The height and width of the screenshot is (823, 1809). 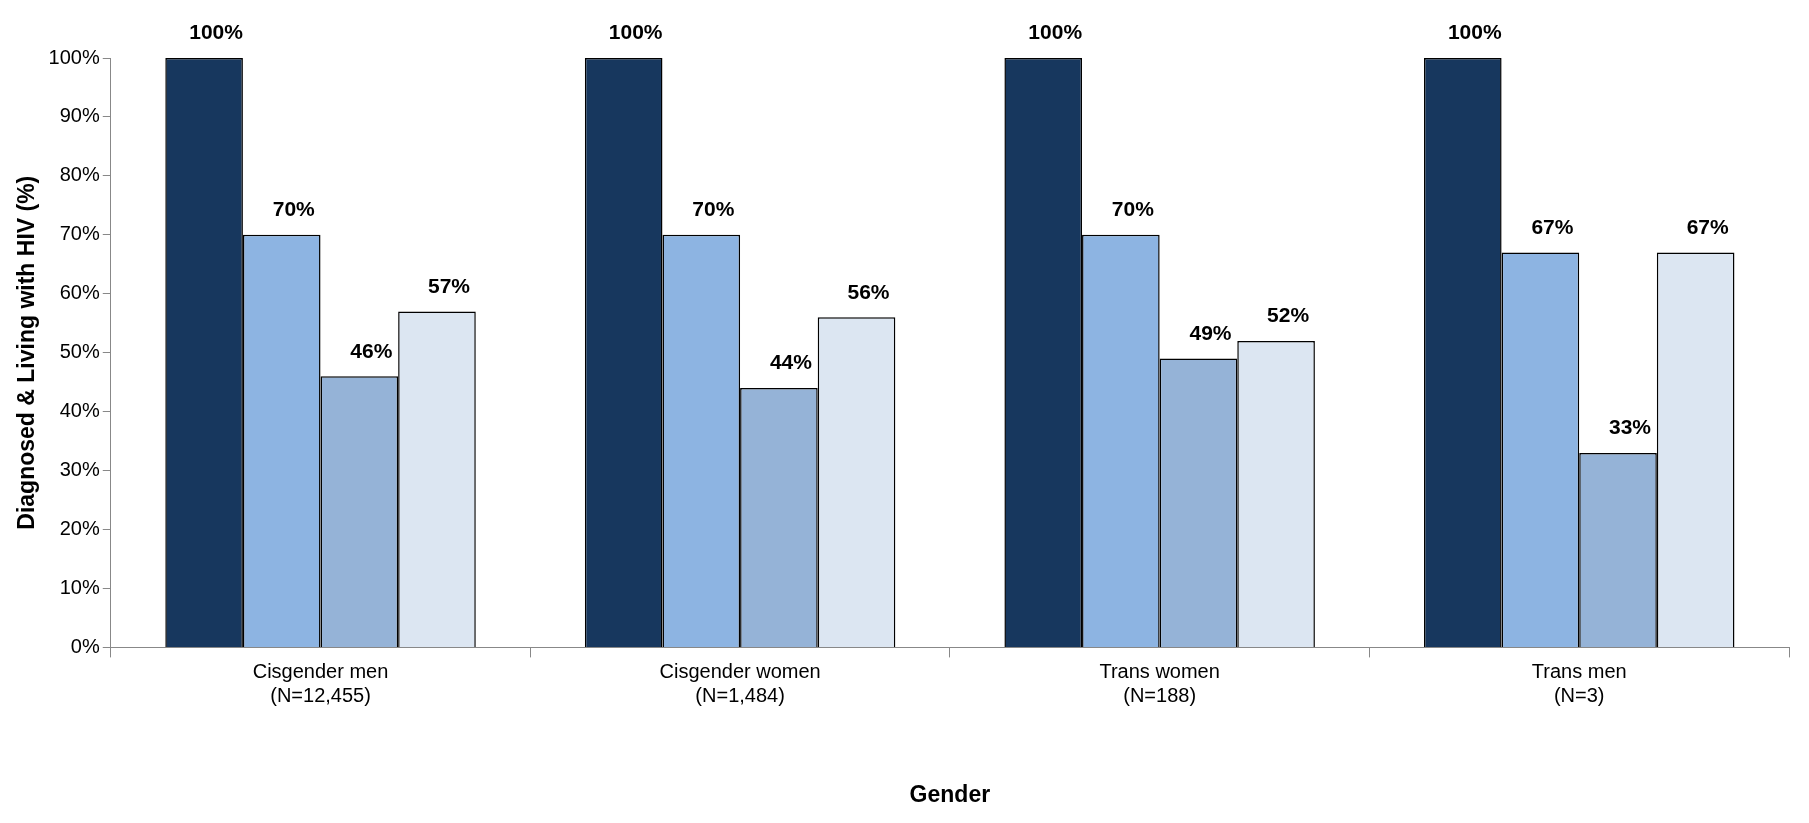 What do you see at coordinates (740, 682) in the screenshot?
I see `x-tick-label: Cisgender women (N=1,484)` at bounding box center [740, 682].